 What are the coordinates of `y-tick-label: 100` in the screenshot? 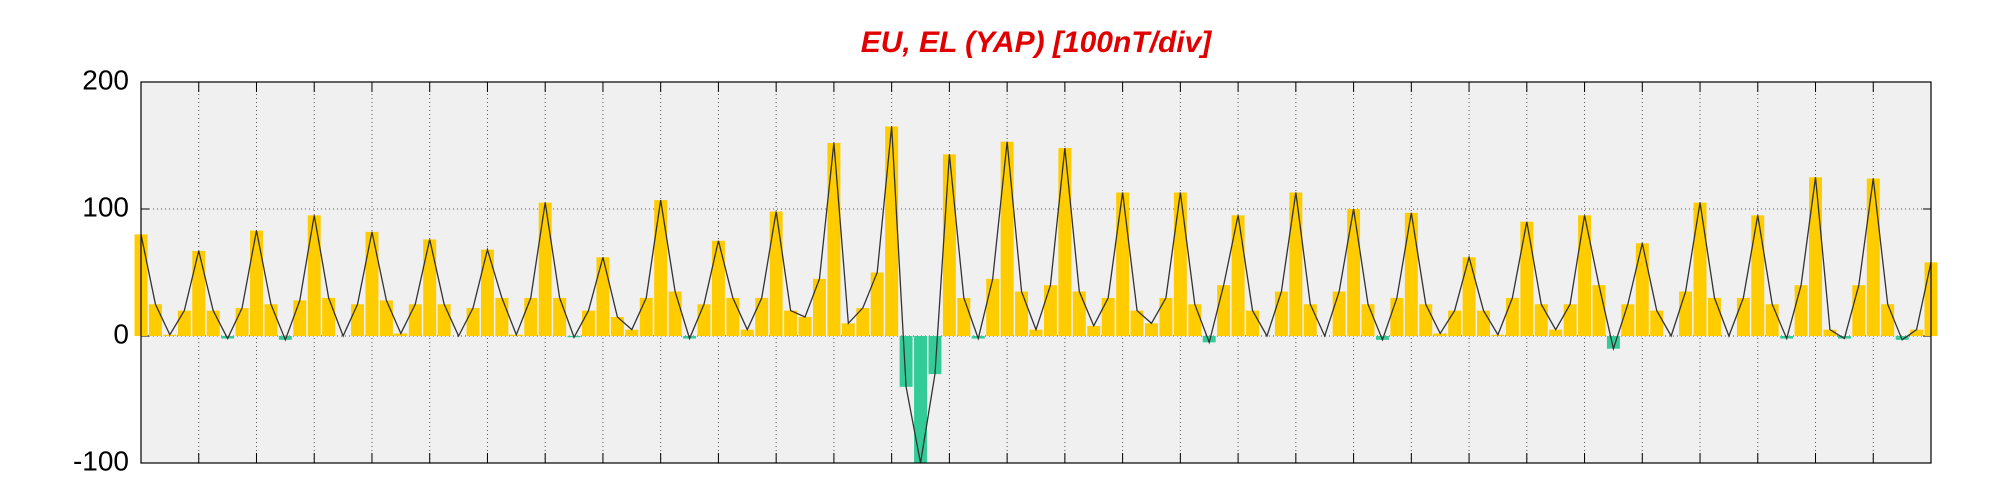 It's located at (105, 206).